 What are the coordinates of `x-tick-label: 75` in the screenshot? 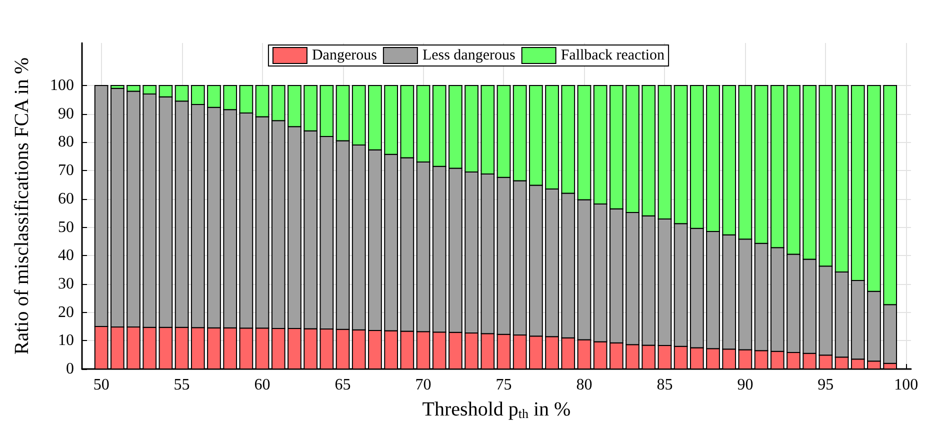 It's located at (504, 385).